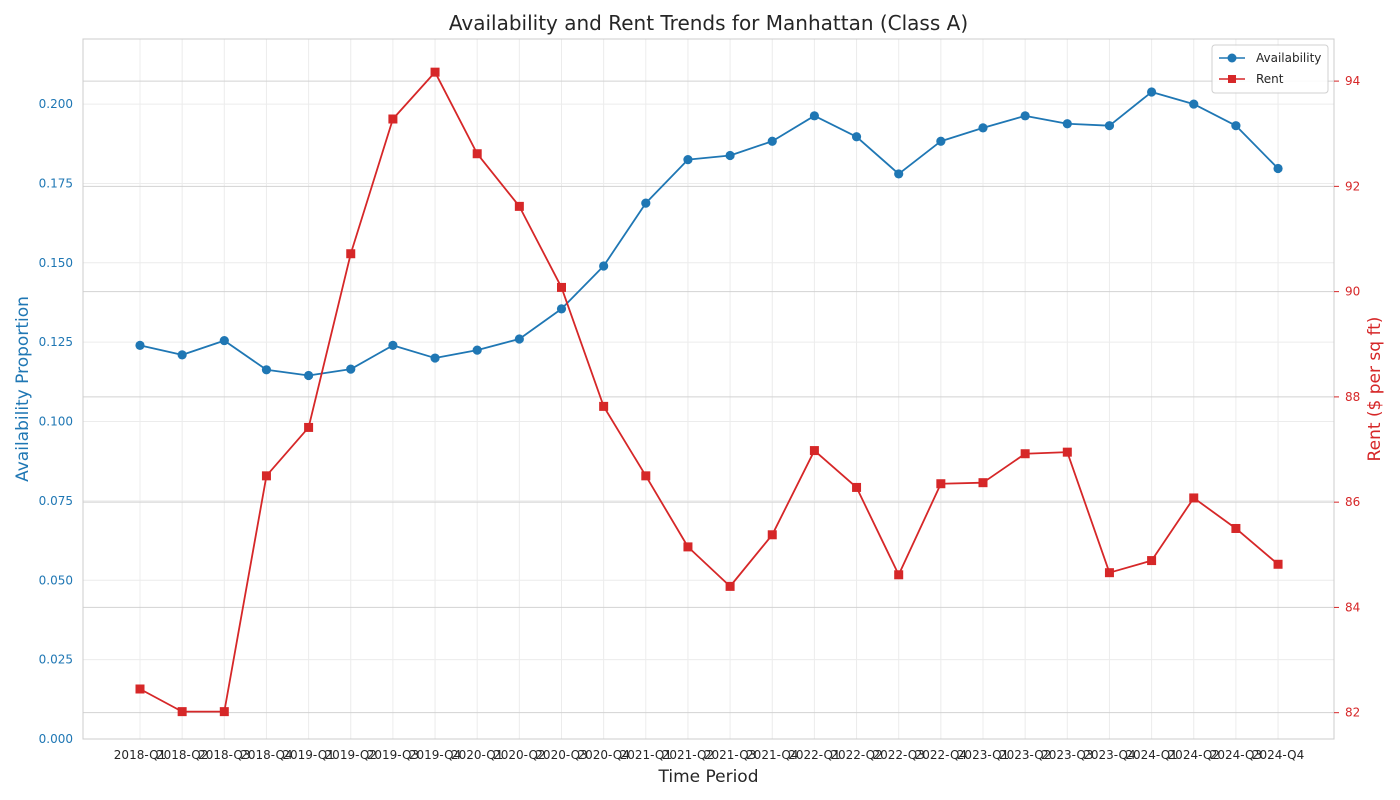 The image size is (1400, 800). Describe the element at coordinates (56, 422) in the screenshot. I see `y-left-tick-label: 0.100` at that location.